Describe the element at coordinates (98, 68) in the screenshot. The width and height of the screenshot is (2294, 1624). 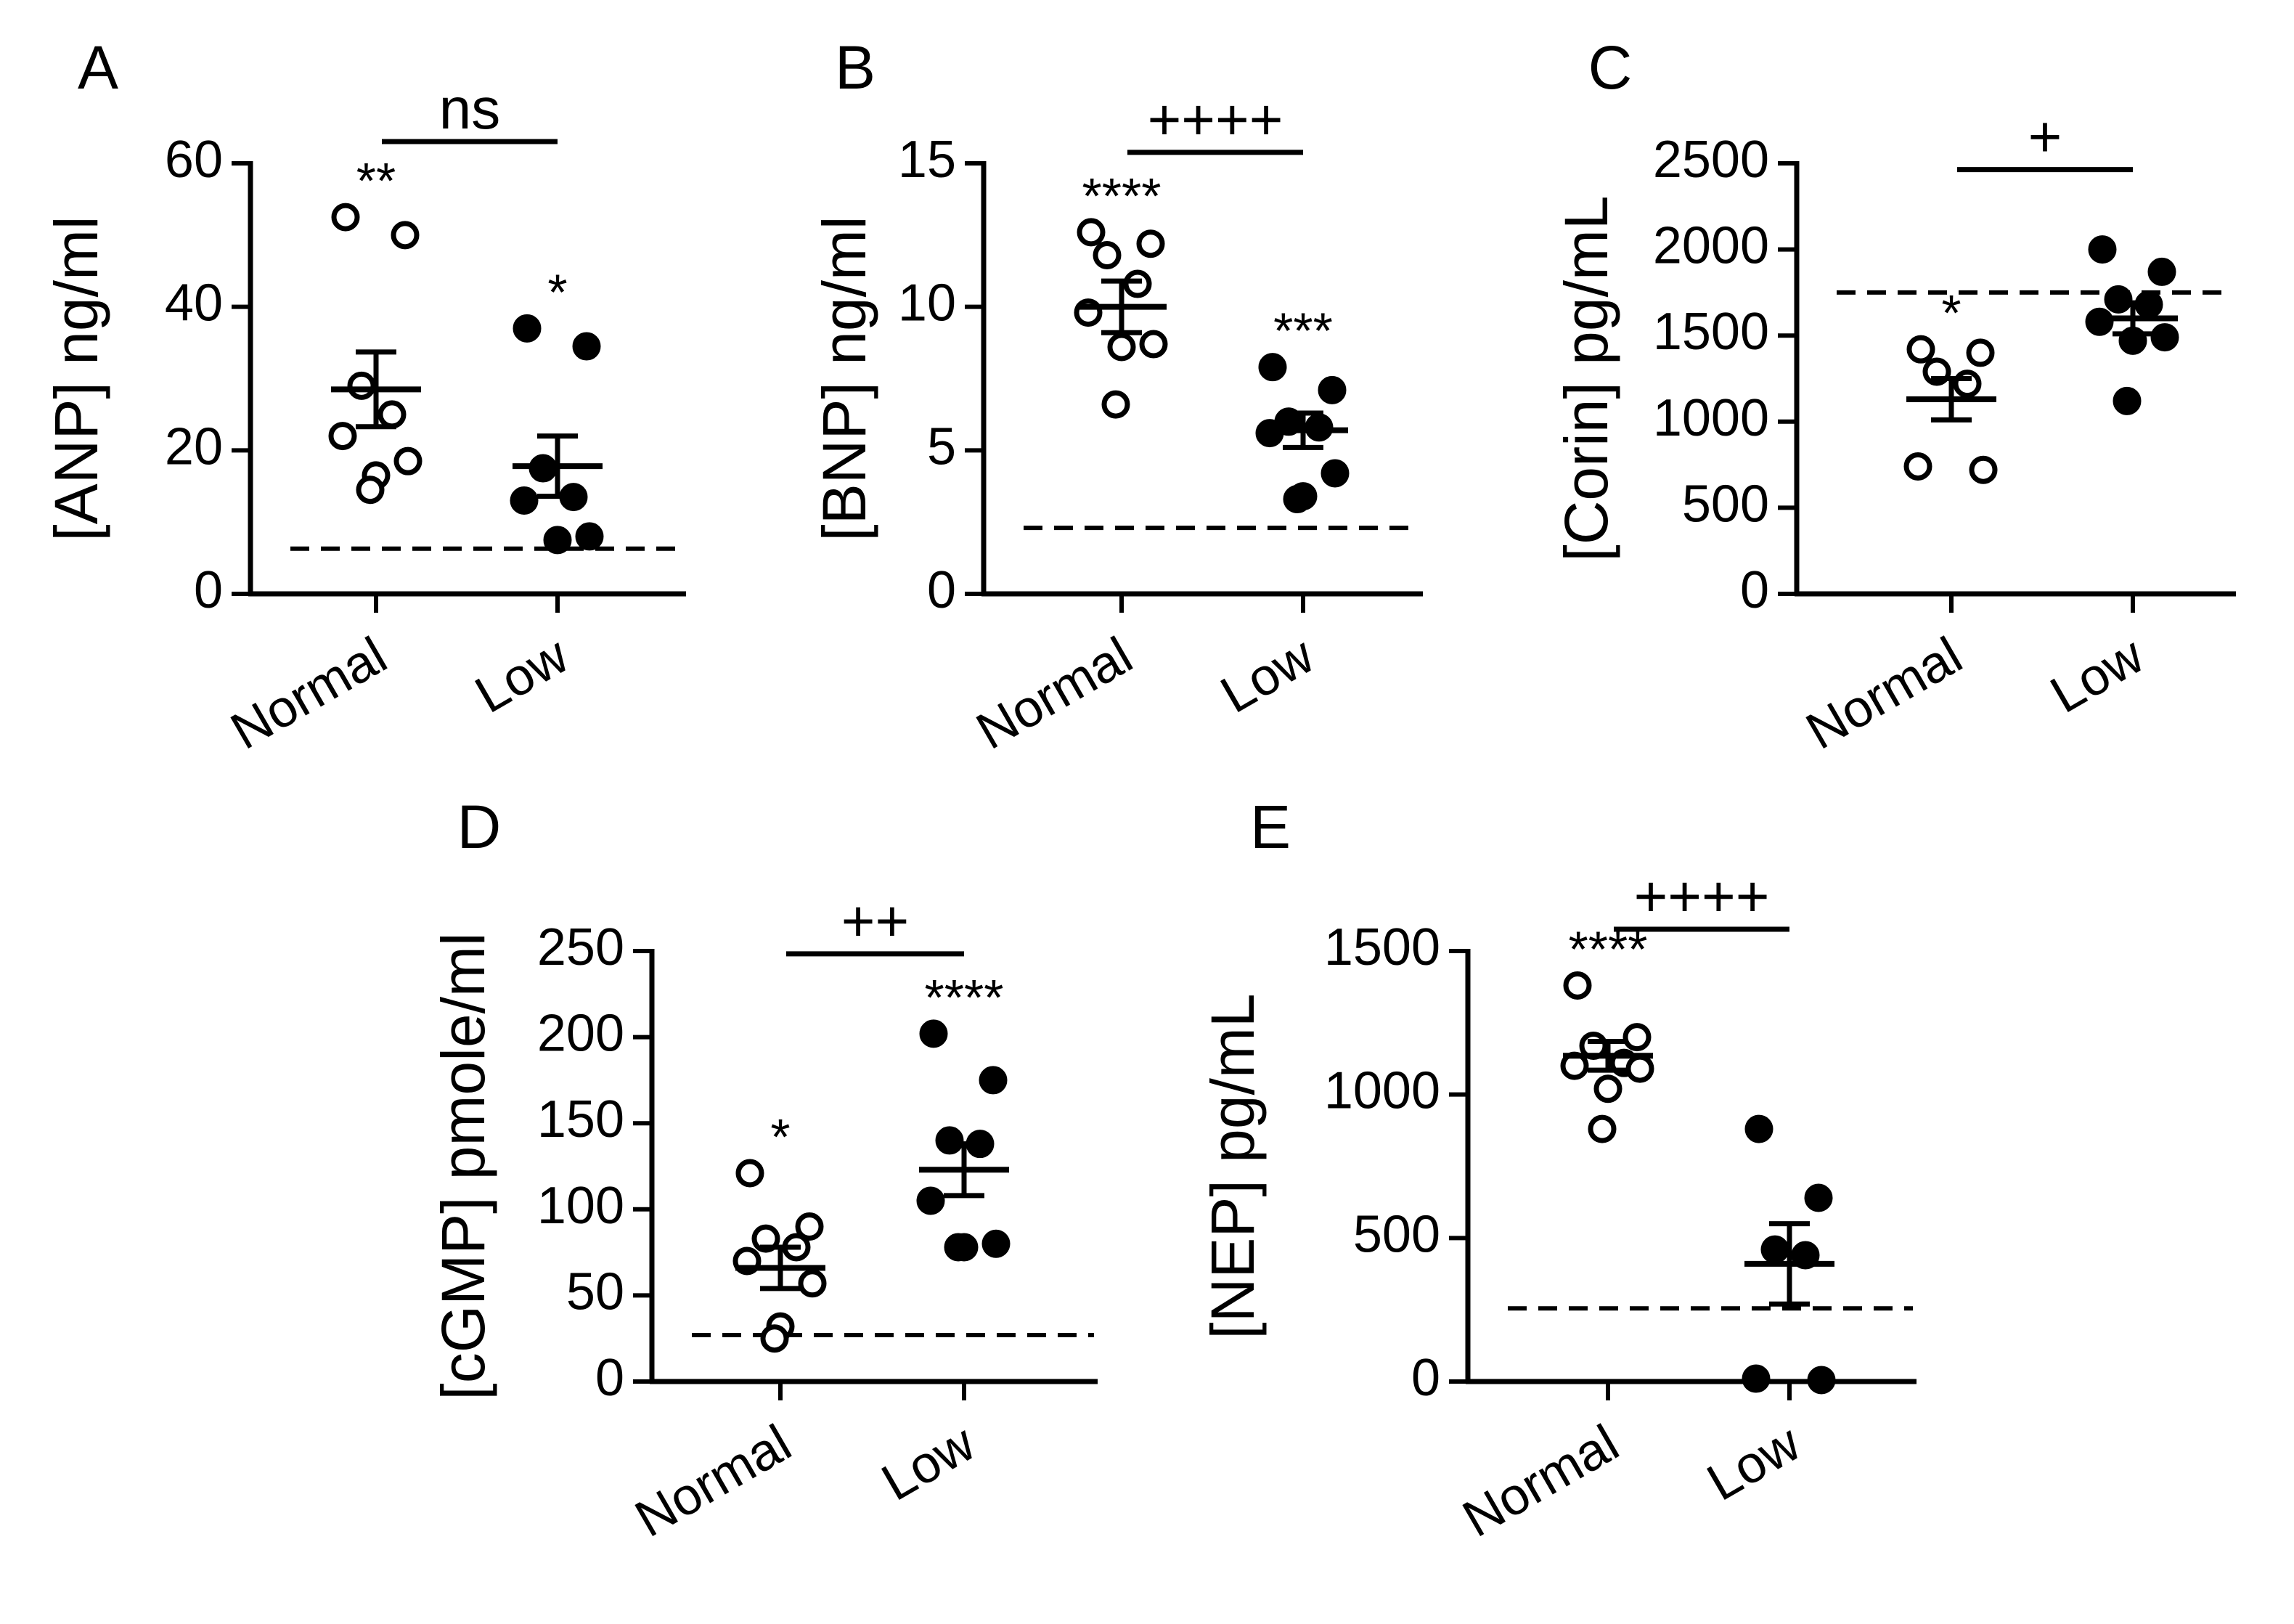
I see `panel-letter: A` at that location.